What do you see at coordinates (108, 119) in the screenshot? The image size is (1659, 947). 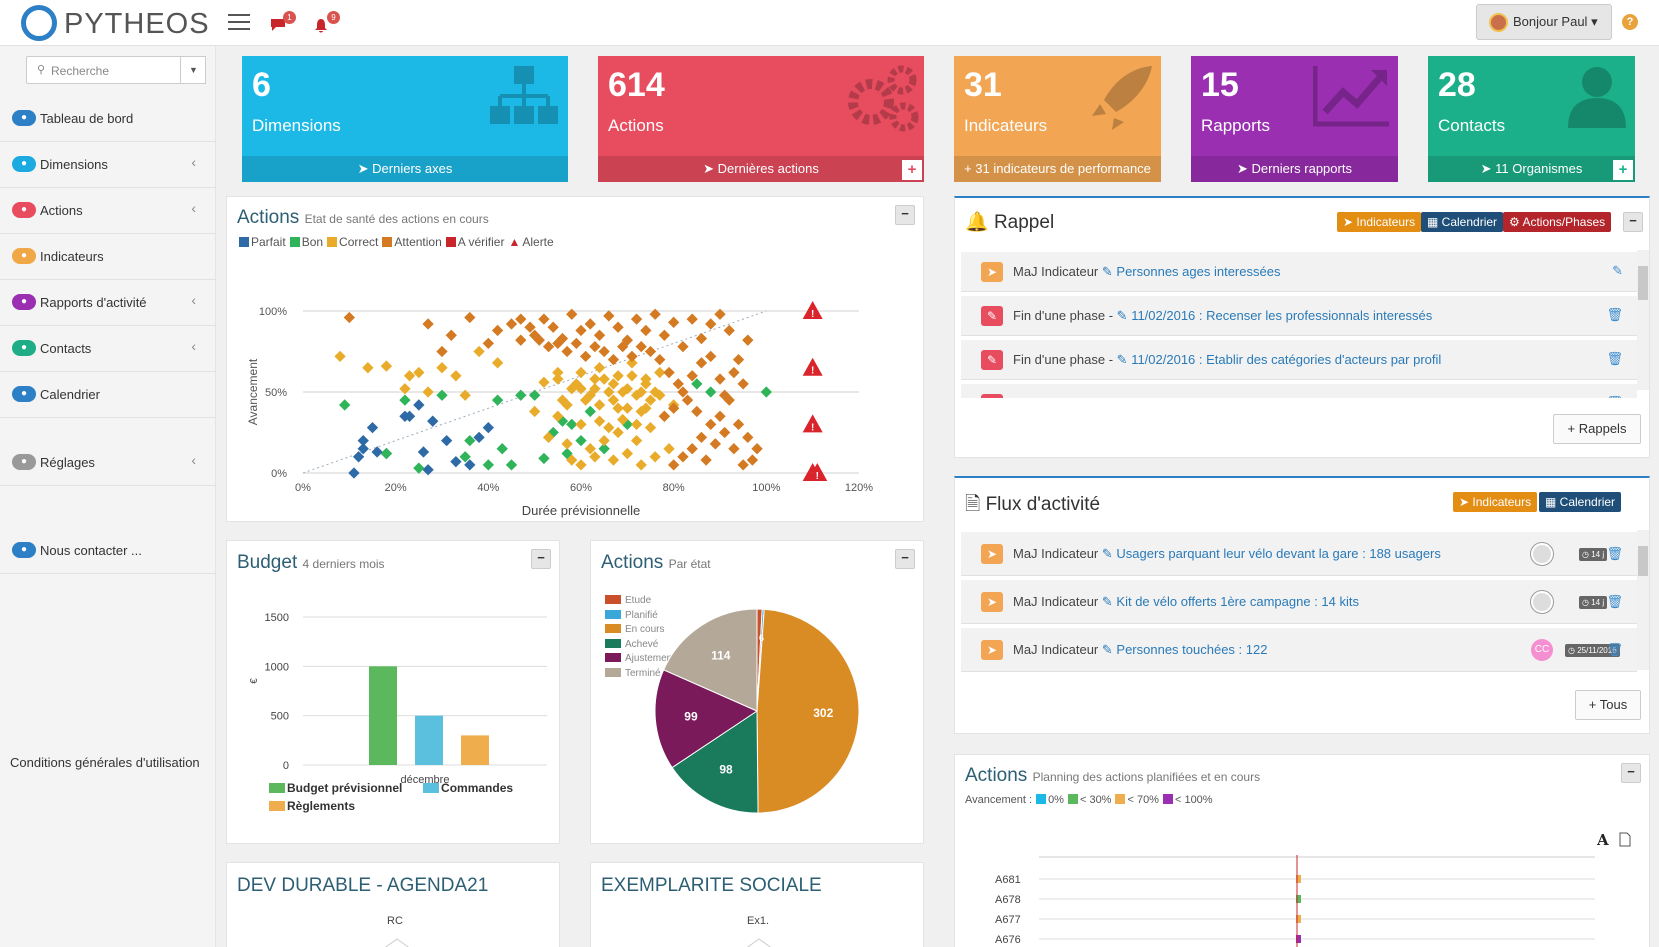 I see `sidebar-item-tableau-de-bord: ● Tableau de bord` at bounding box center [108, 119].